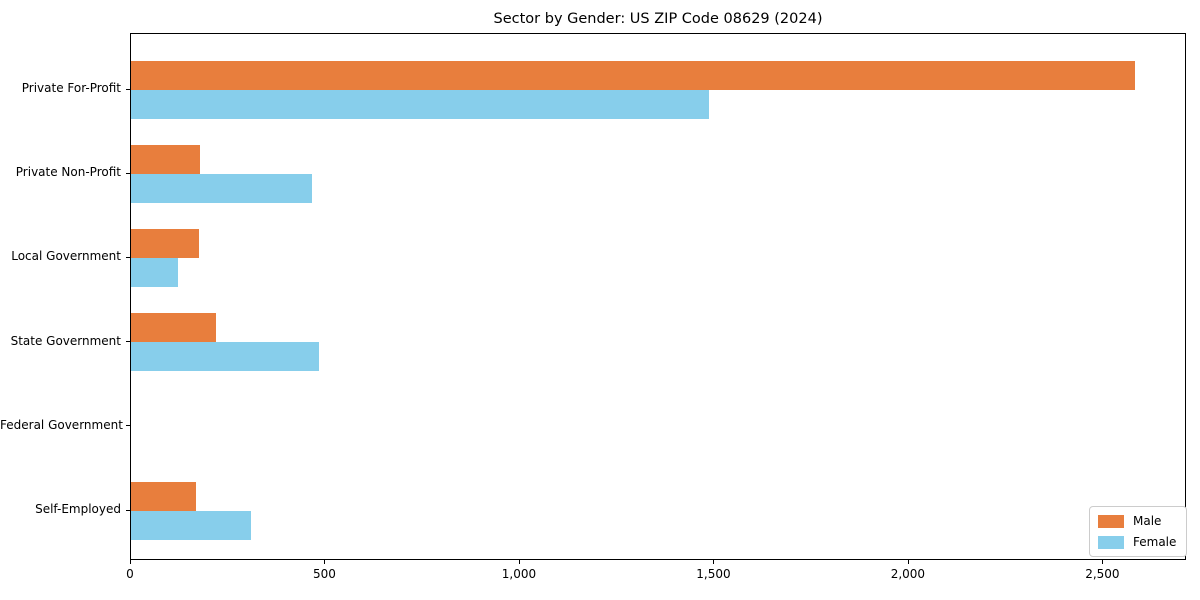  Describe the element at coordinates (166, 159) in the screenshot. I see `bar-male-private-non-profit` at that location.